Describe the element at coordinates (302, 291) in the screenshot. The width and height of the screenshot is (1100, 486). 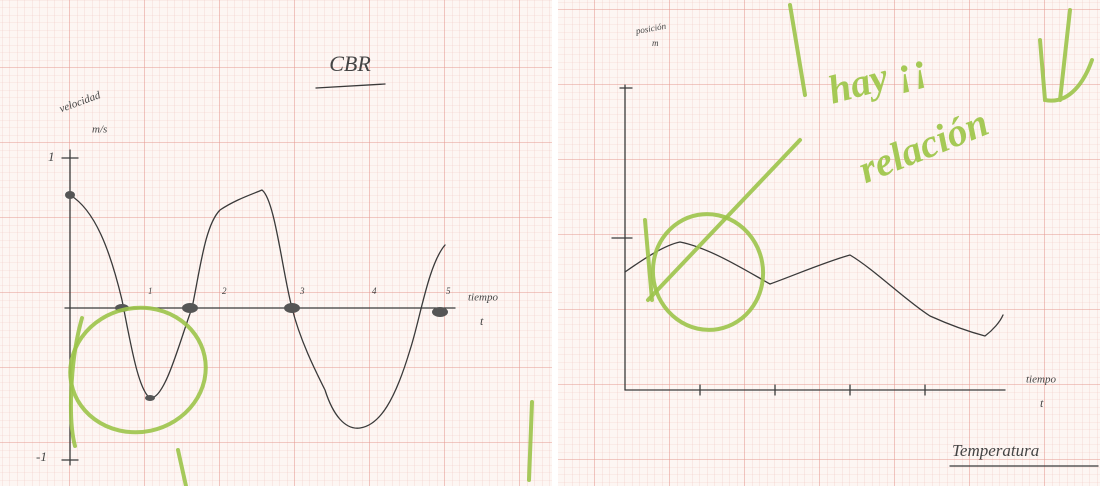
I see `x-tick-label: 3` at that location.